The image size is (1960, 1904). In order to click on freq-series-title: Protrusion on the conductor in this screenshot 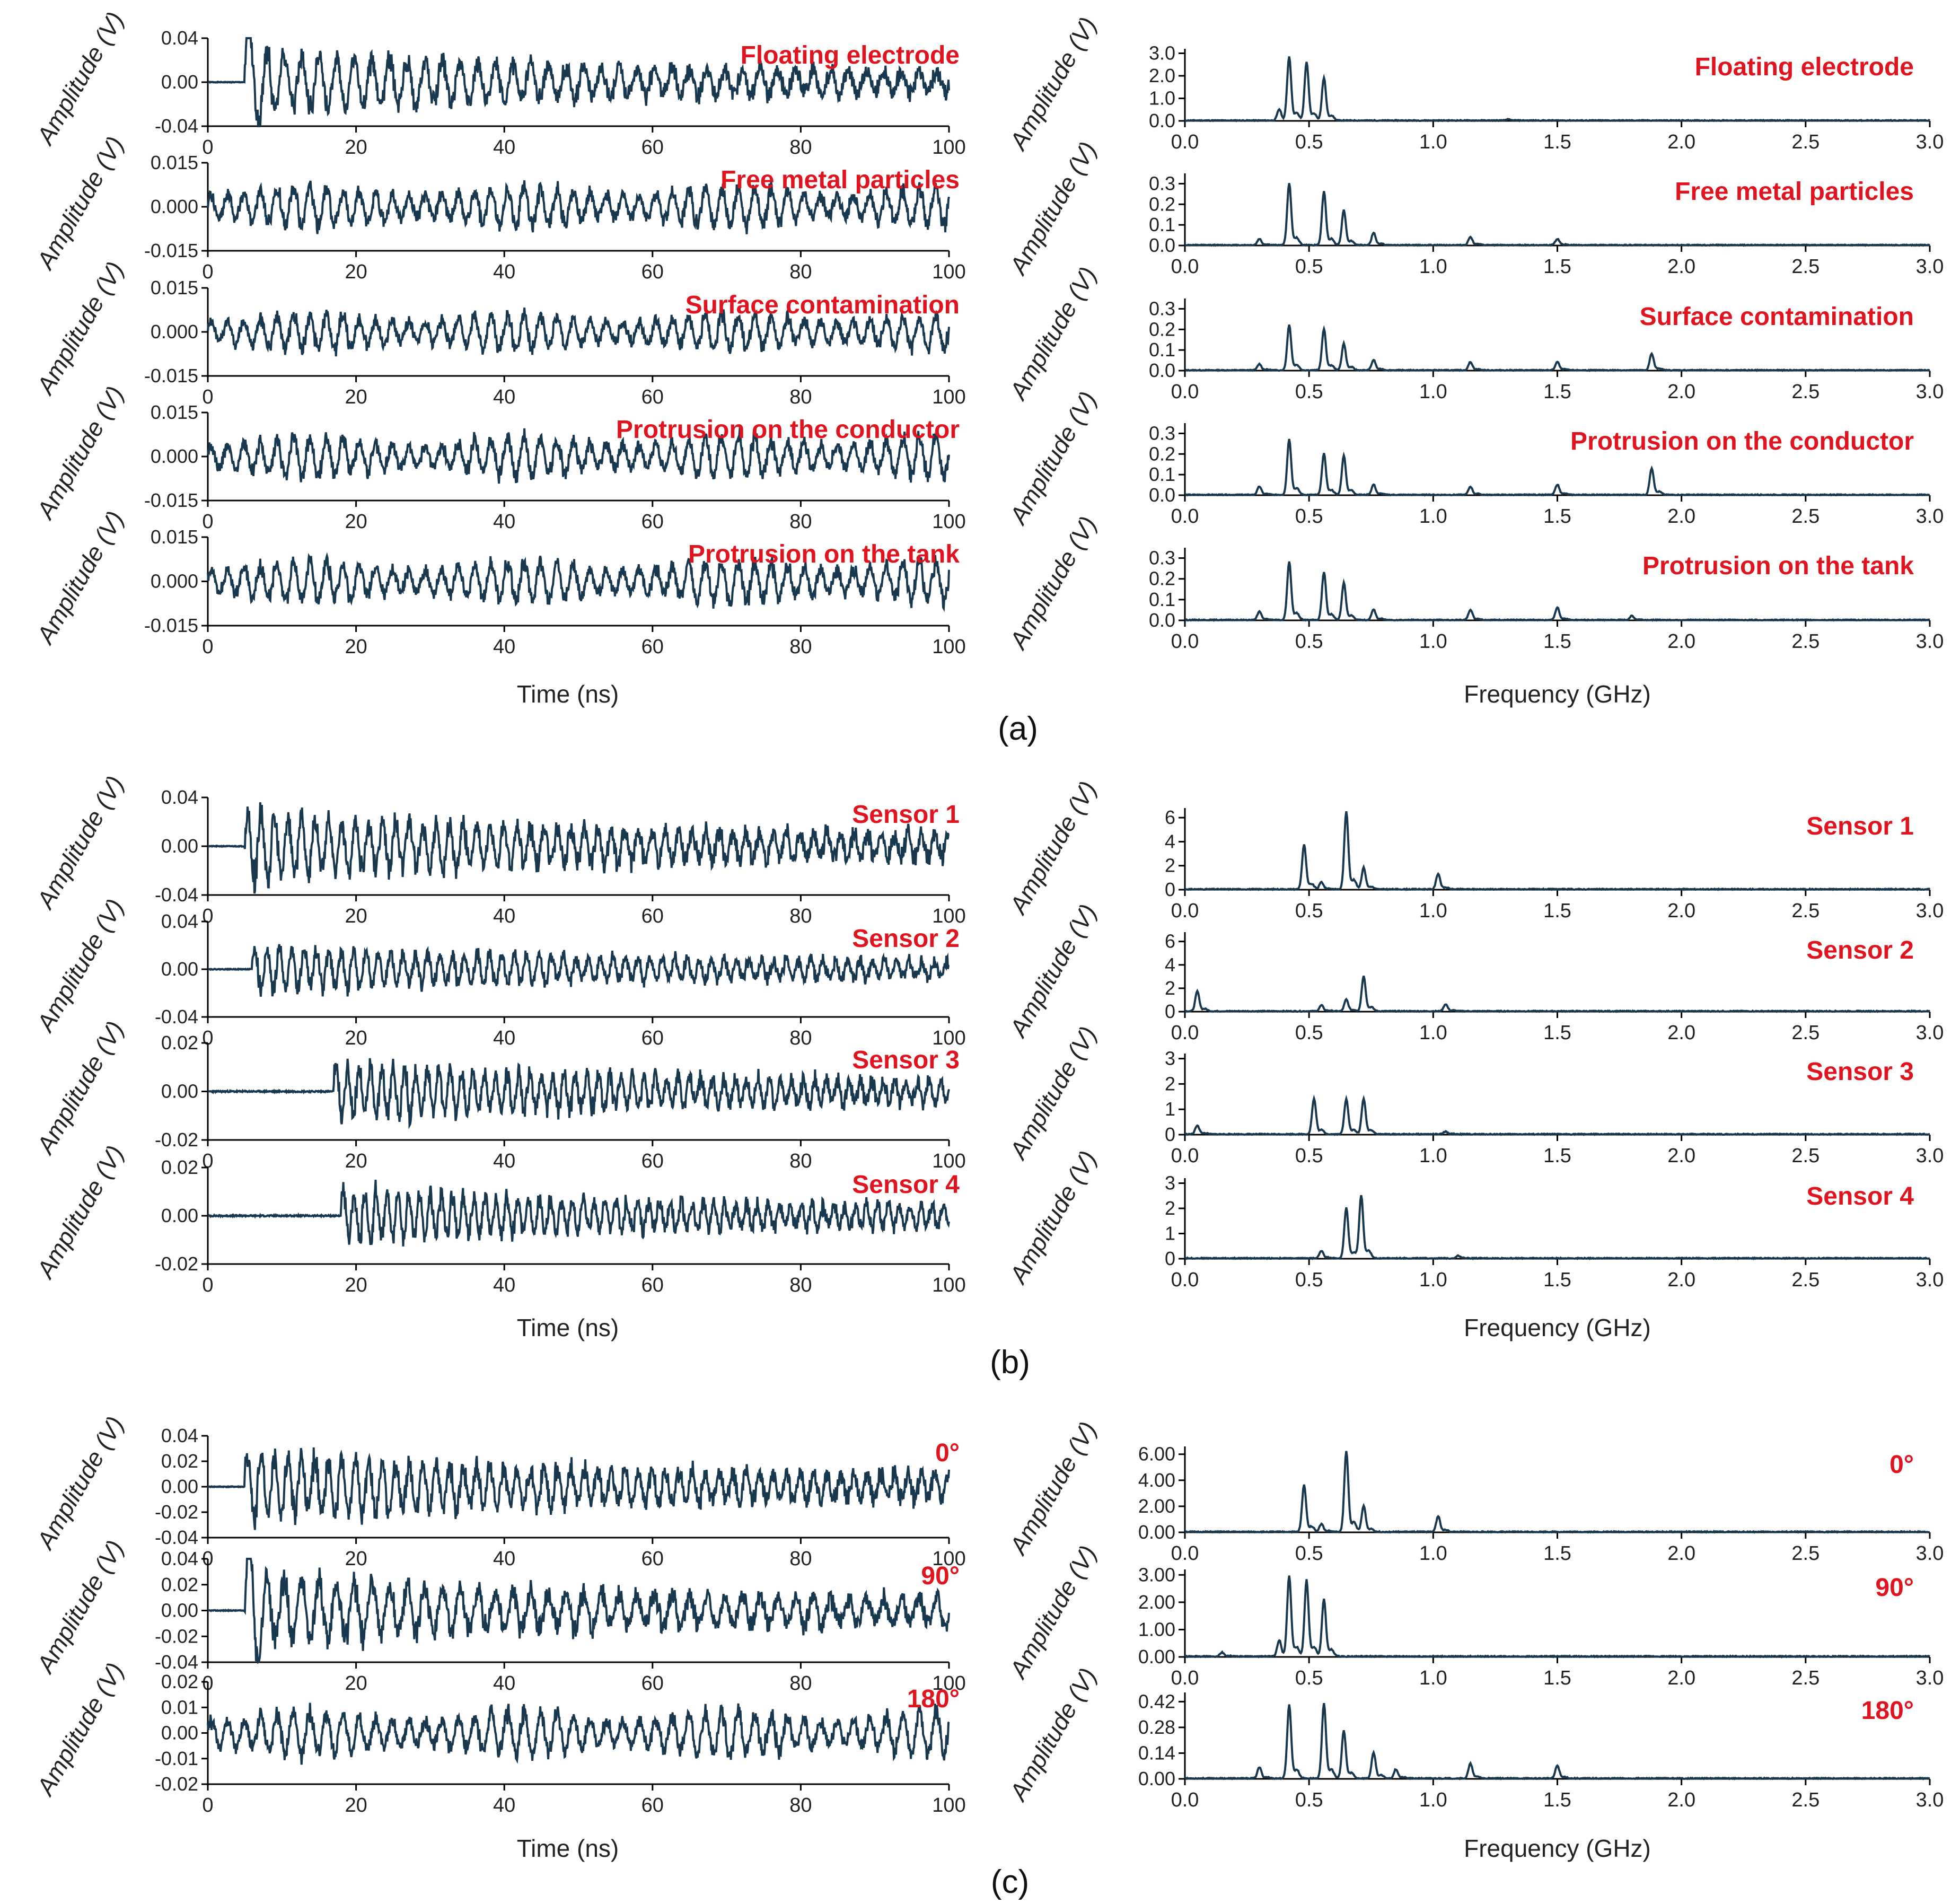, I will do `click(1742, 441)`.